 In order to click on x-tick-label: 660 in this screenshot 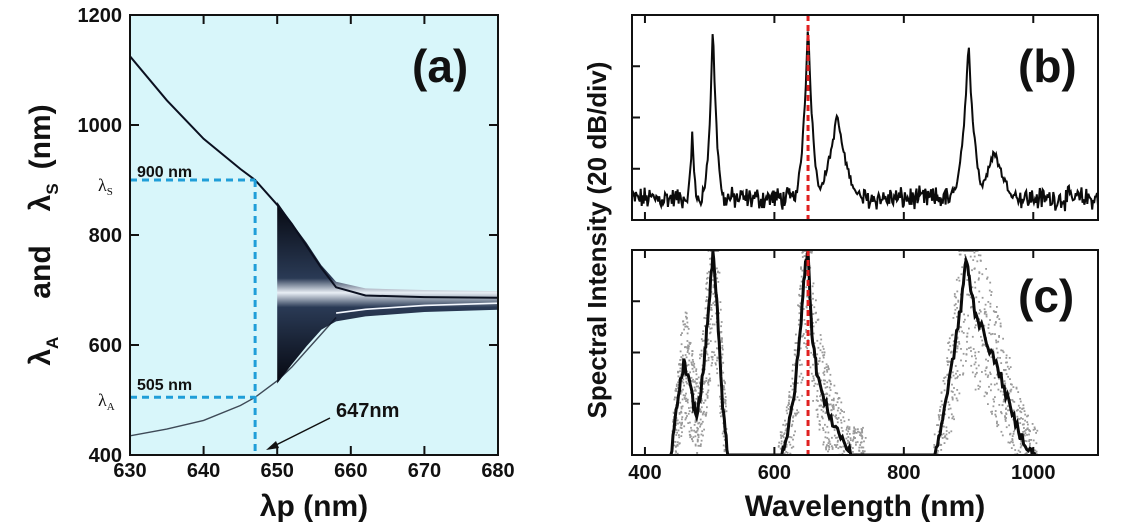, I will do `click(350, 471)`.